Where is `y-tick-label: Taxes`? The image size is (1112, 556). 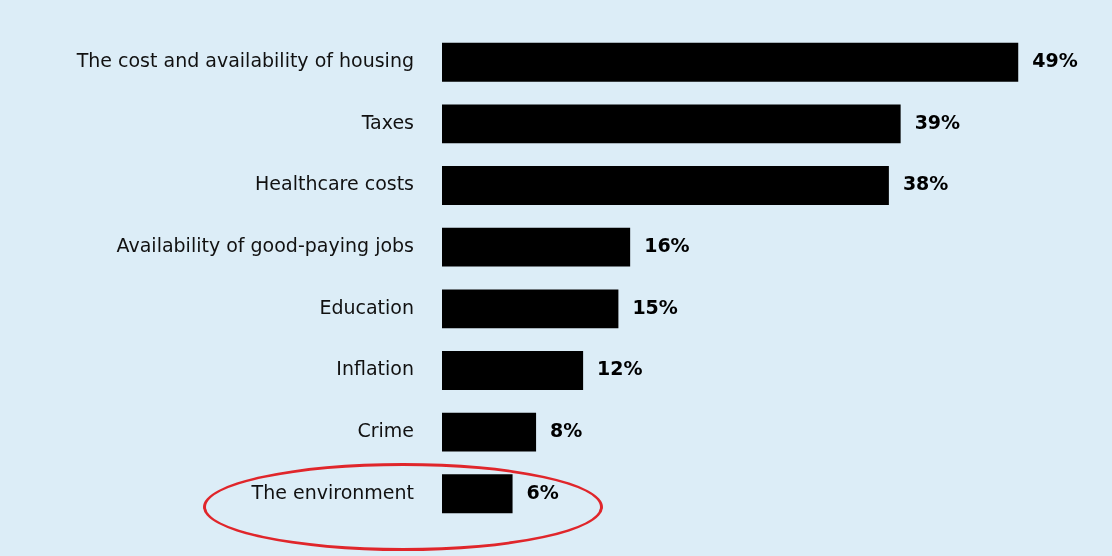 y-tick-label: Taxes is located at coordinates (387, 121).